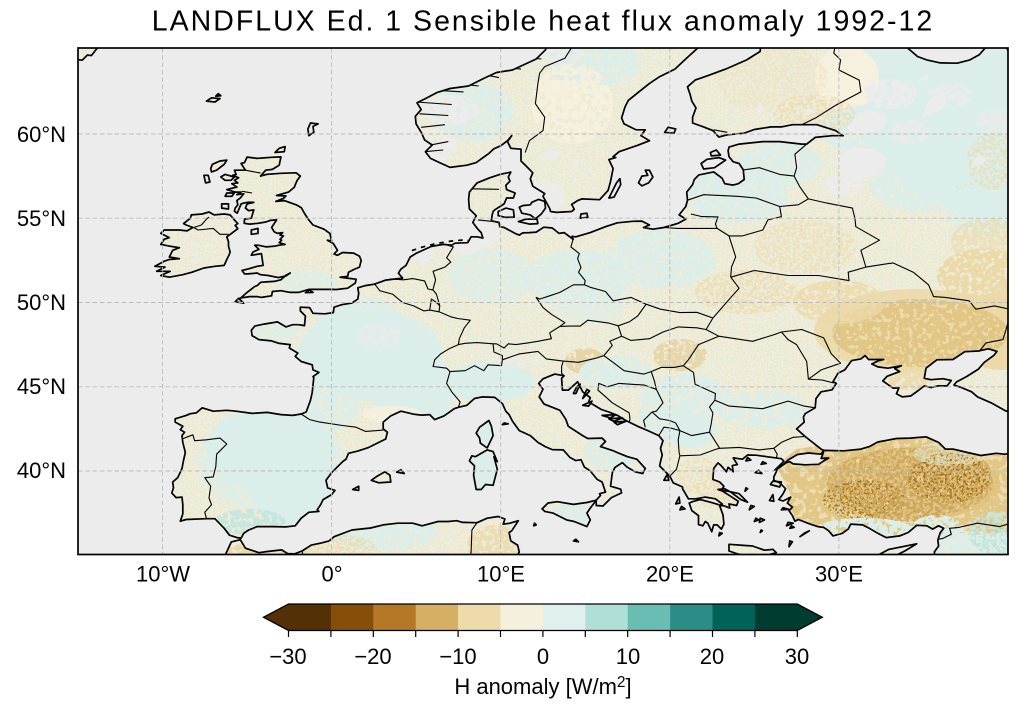 This screenshot has width=1022, height=718. I want to click on svg-text: 10, so click(628, 656).